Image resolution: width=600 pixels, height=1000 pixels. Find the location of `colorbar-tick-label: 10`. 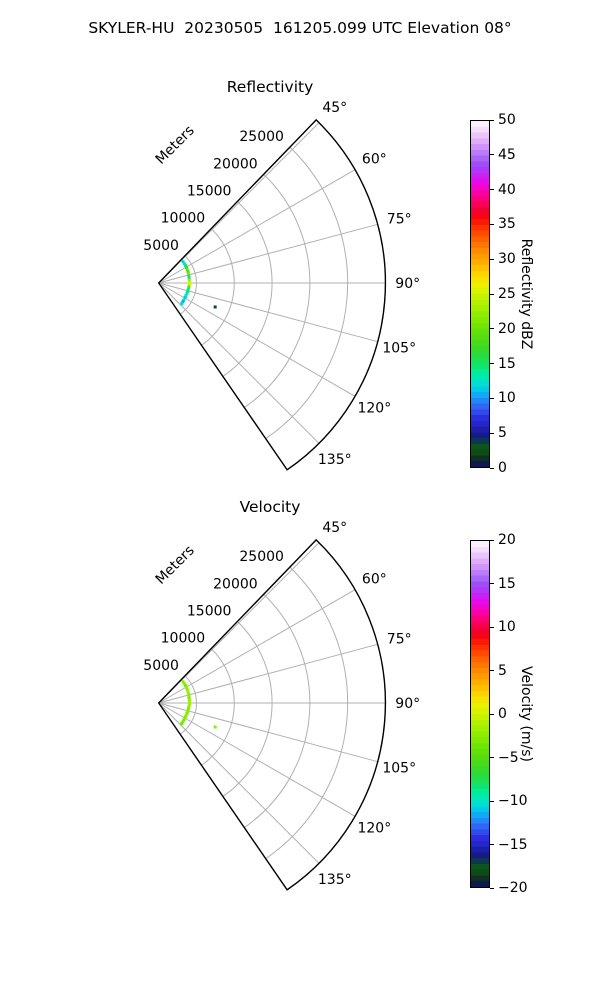

colorbar-tick-label: 10 is located at coordinates (507, 627).